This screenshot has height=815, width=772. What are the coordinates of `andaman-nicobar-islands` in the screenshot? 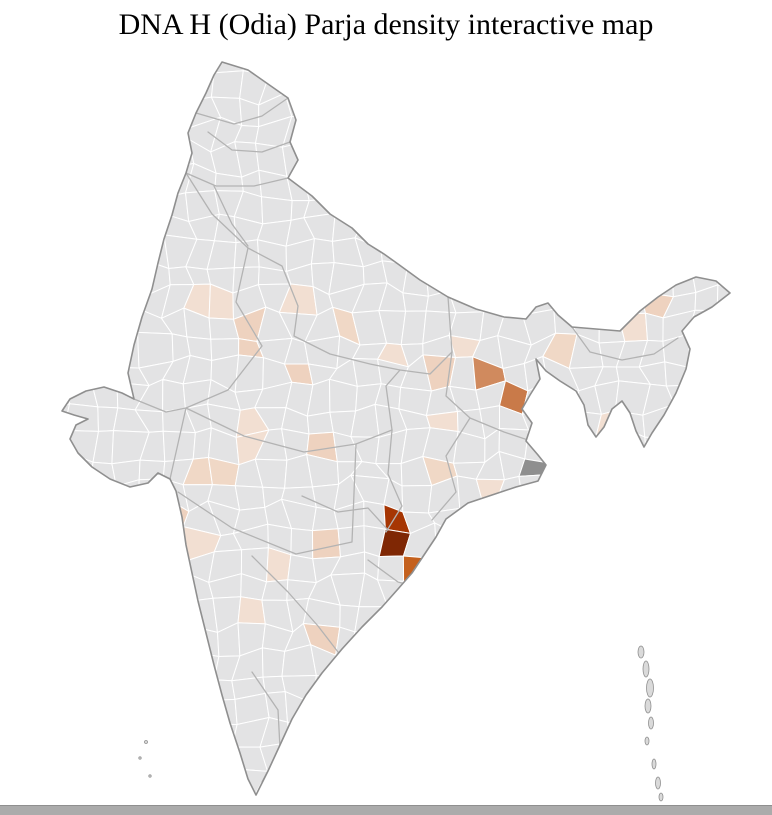 It's located at (650, 723).